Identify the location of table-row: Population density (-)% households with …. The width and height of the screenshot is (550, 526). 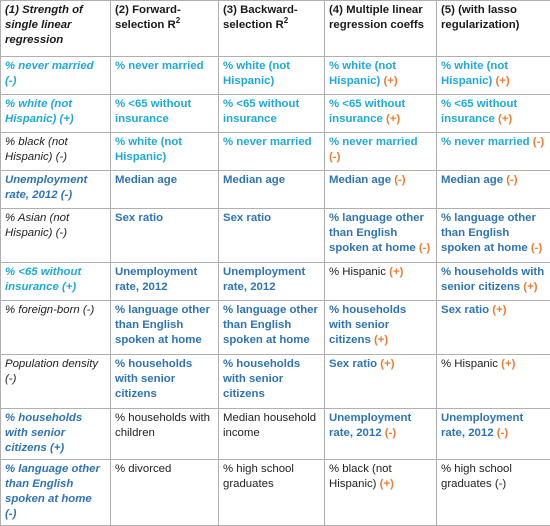
(275, 382).